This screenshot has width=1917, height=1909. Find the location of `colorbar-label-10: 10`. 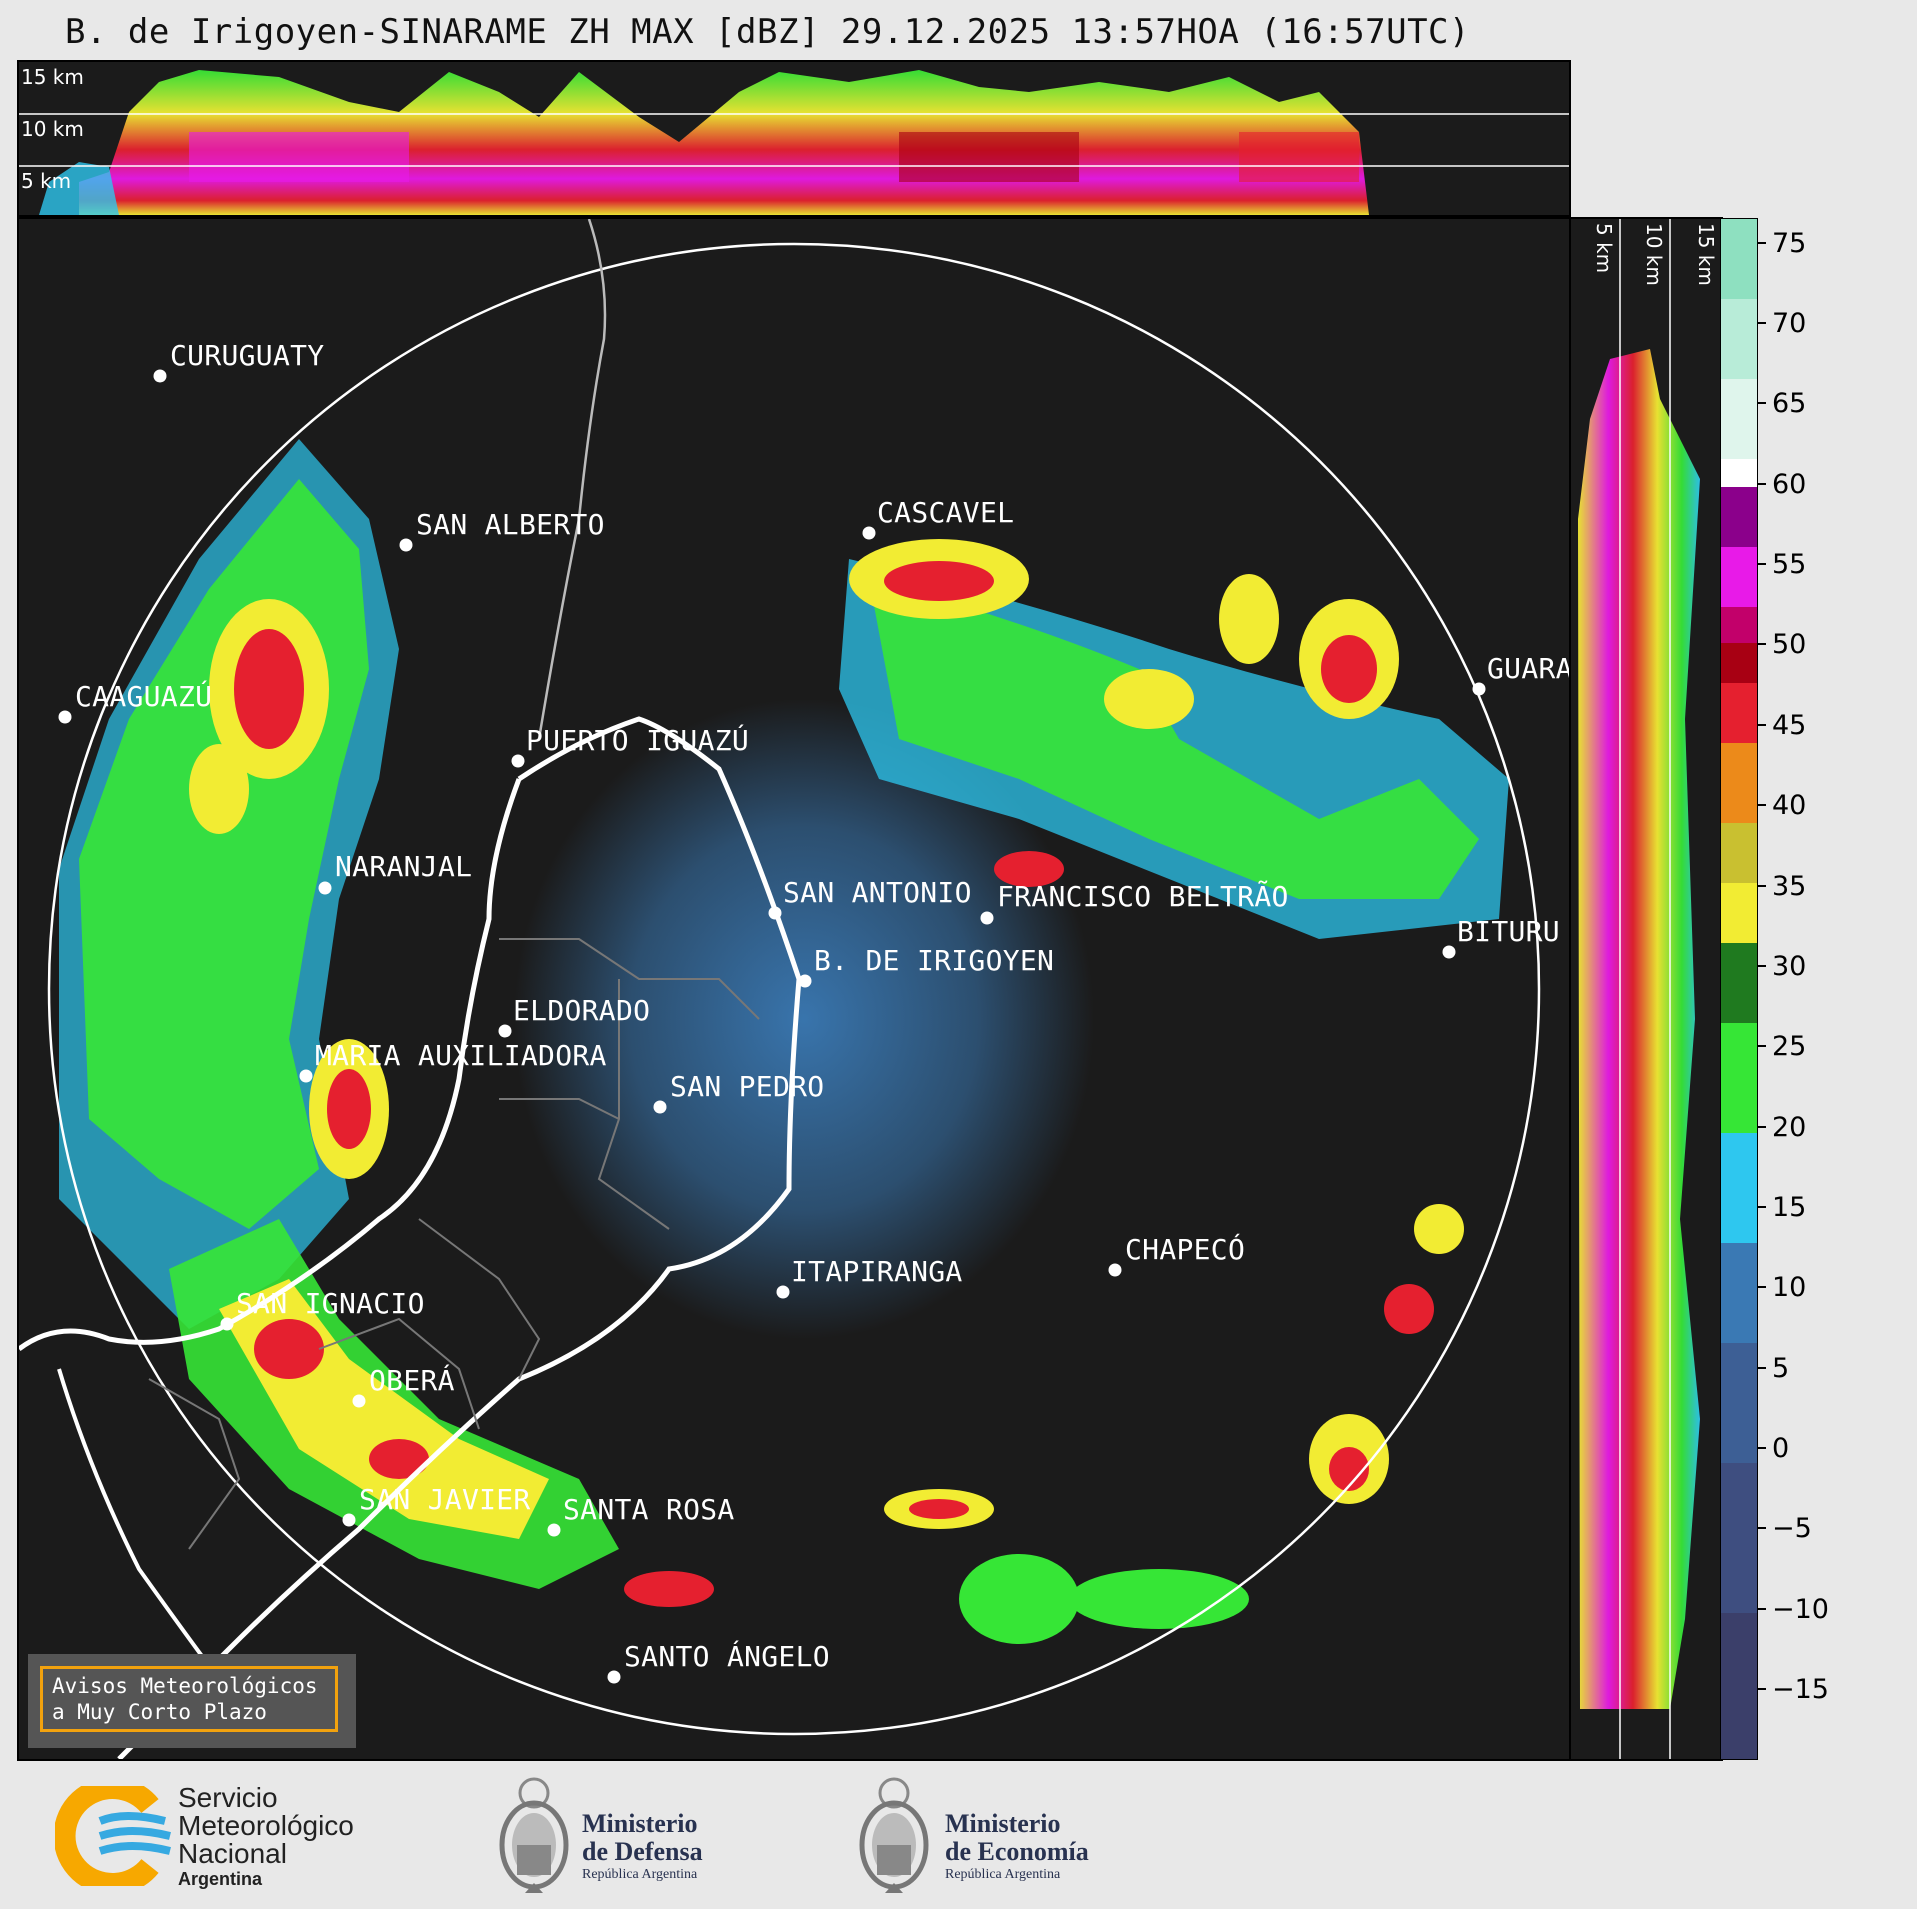

colorbar-label-10: 10 is located at coordinates (1789, 1287).